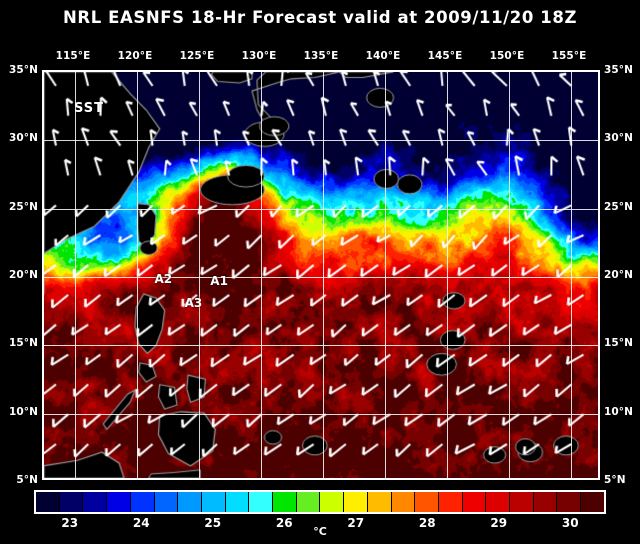 Image resolution: width=640 pixels, height=544 pixels. Describe the element at coordinates (193, 302) in the screenshot. I see `map-label-a3: A3` at that location.